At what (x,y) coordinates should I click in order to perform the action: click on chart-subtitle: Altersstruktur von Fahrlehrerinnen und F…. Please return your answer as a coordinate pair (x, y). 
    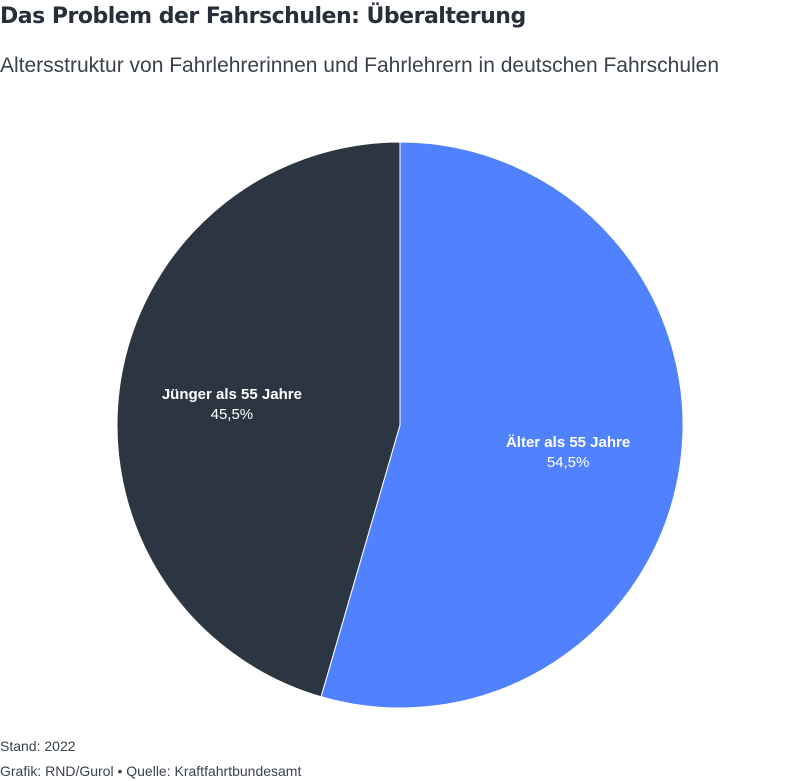
    Looking at the image, I should click on (360, 65).